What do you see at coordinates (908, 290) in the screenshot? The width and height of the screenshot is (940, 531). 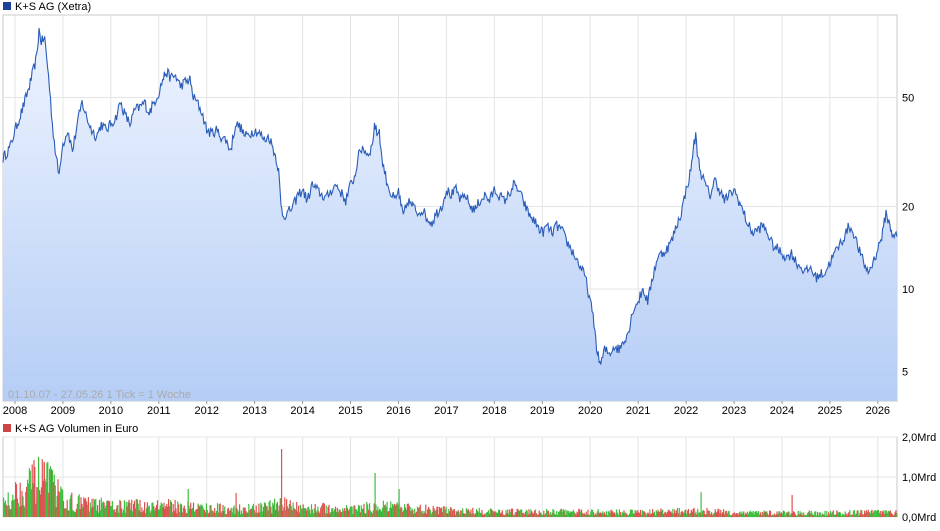 I see `price-y-tick-label: 10` at bounding box center [908, 290].